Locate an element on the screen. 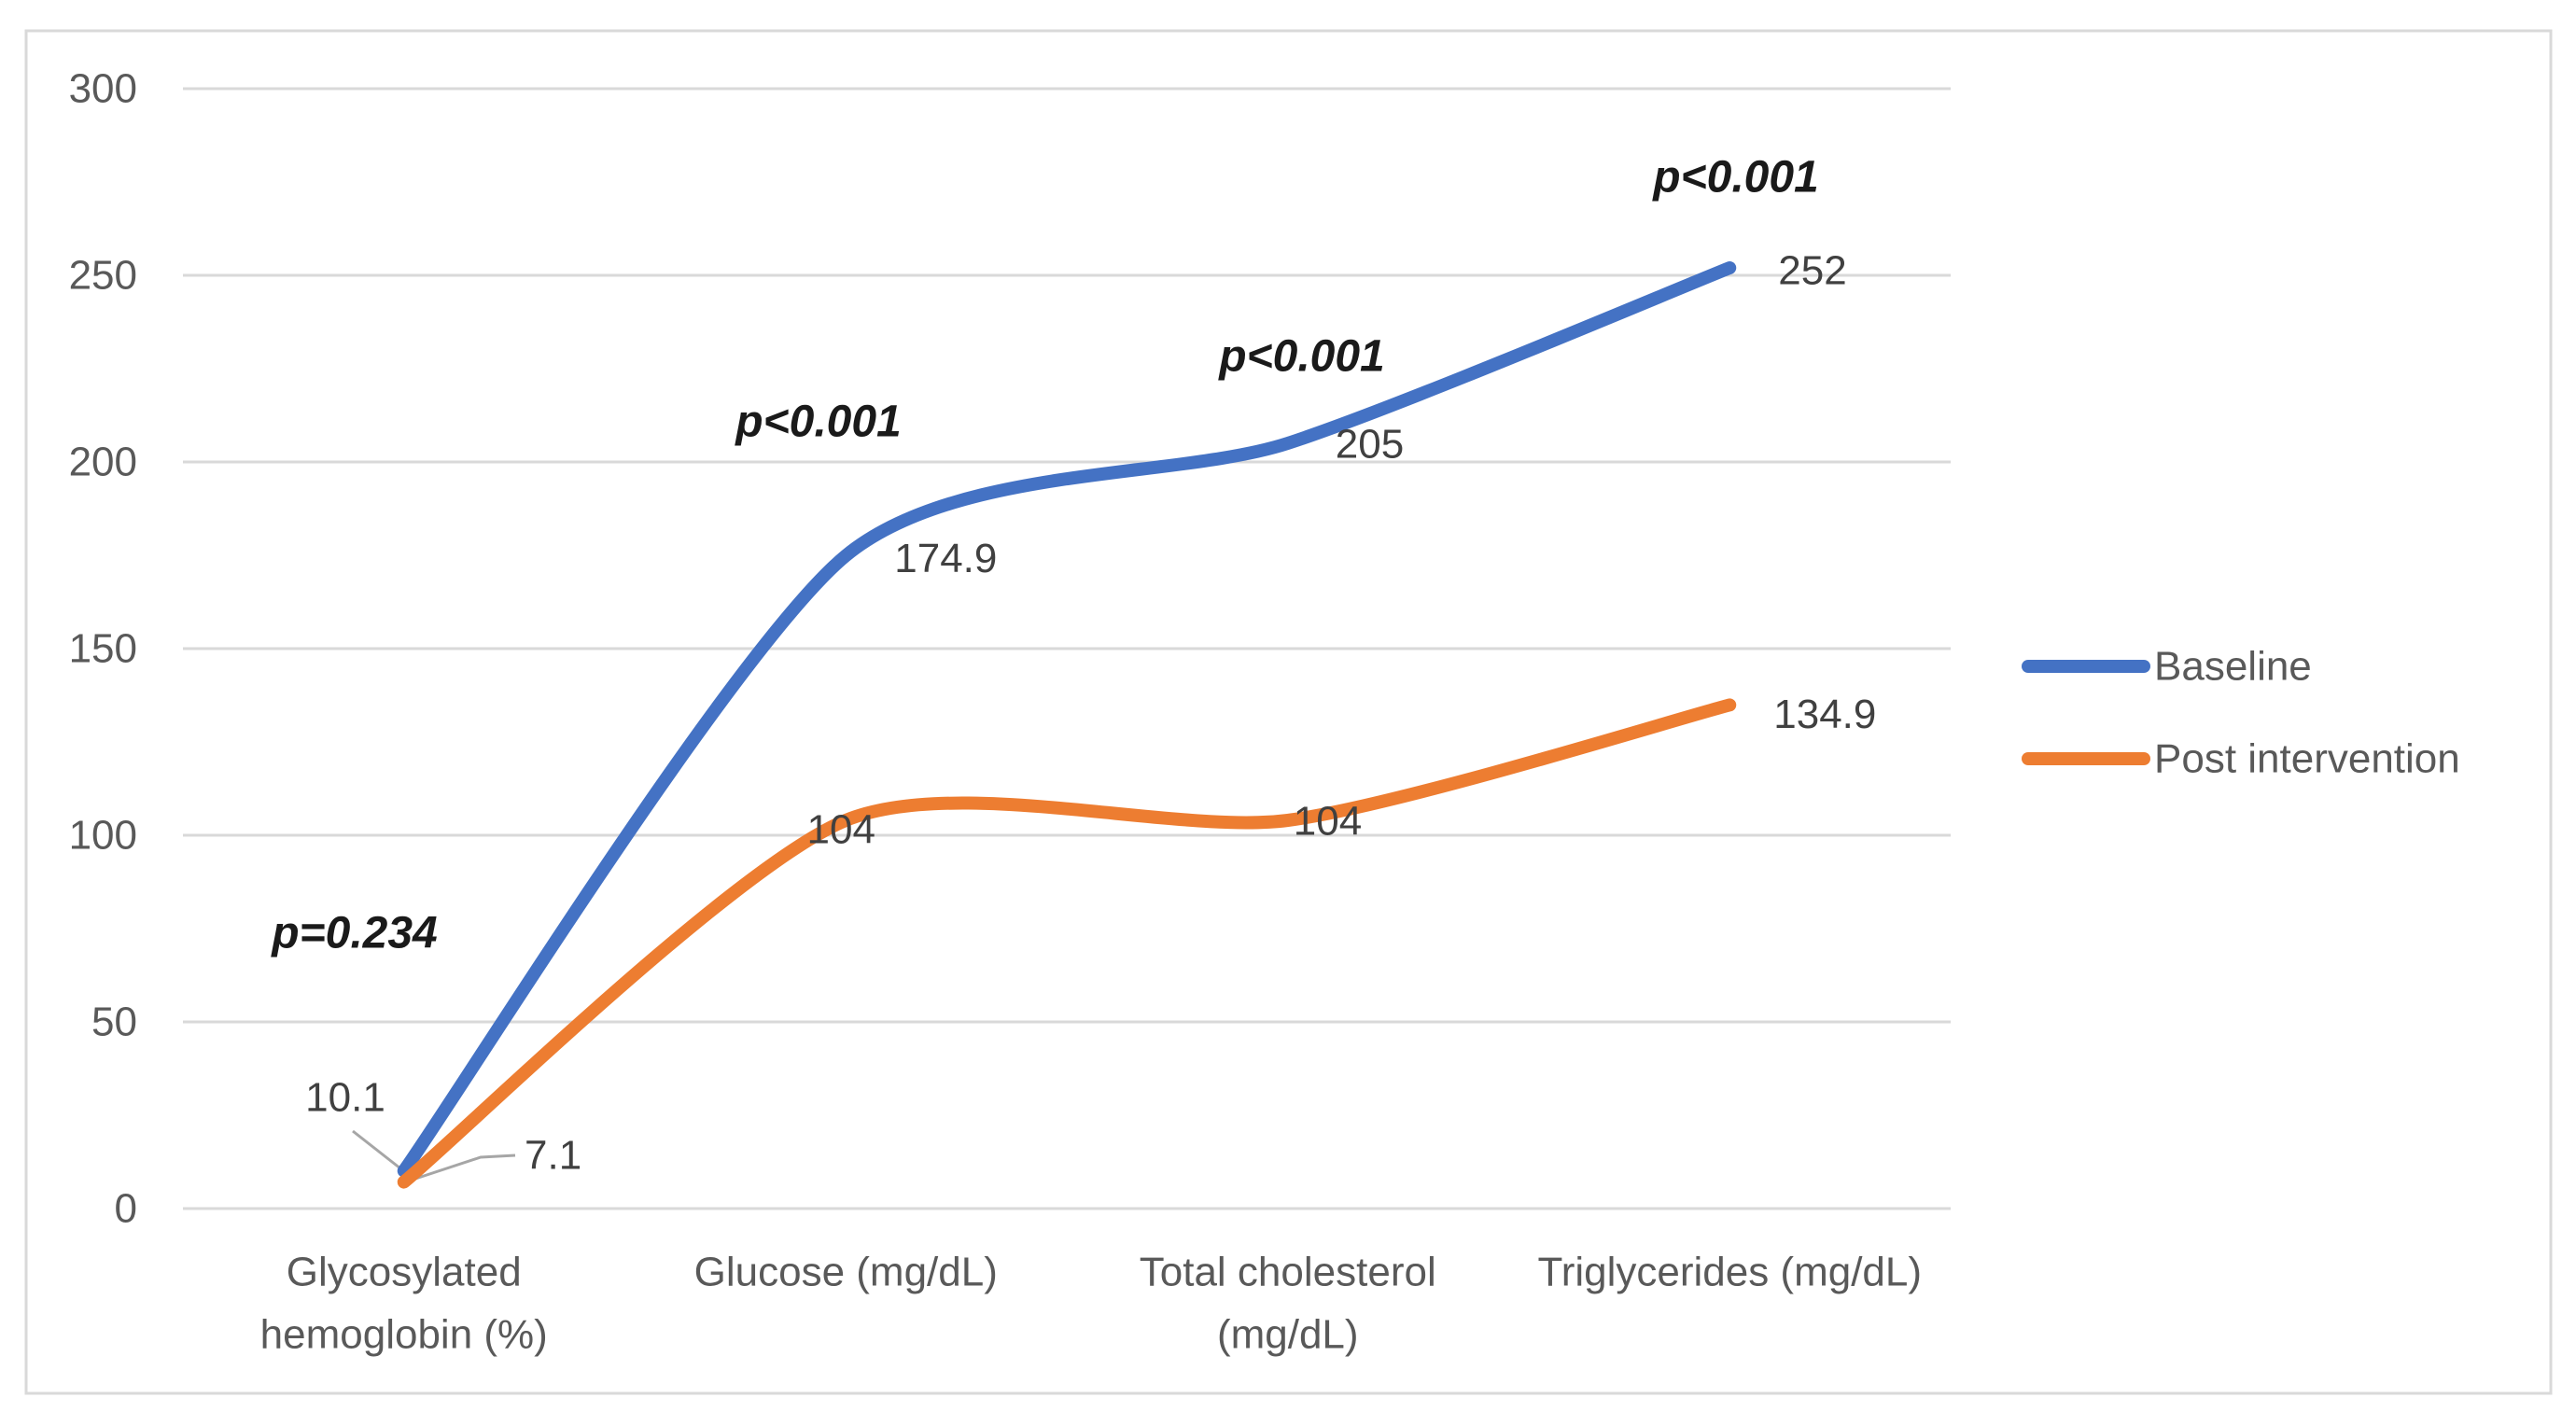 The width and height of the screenshot is (2576, 1426). y-axis-tick-label: 100 is located at coordinates (103, 836).